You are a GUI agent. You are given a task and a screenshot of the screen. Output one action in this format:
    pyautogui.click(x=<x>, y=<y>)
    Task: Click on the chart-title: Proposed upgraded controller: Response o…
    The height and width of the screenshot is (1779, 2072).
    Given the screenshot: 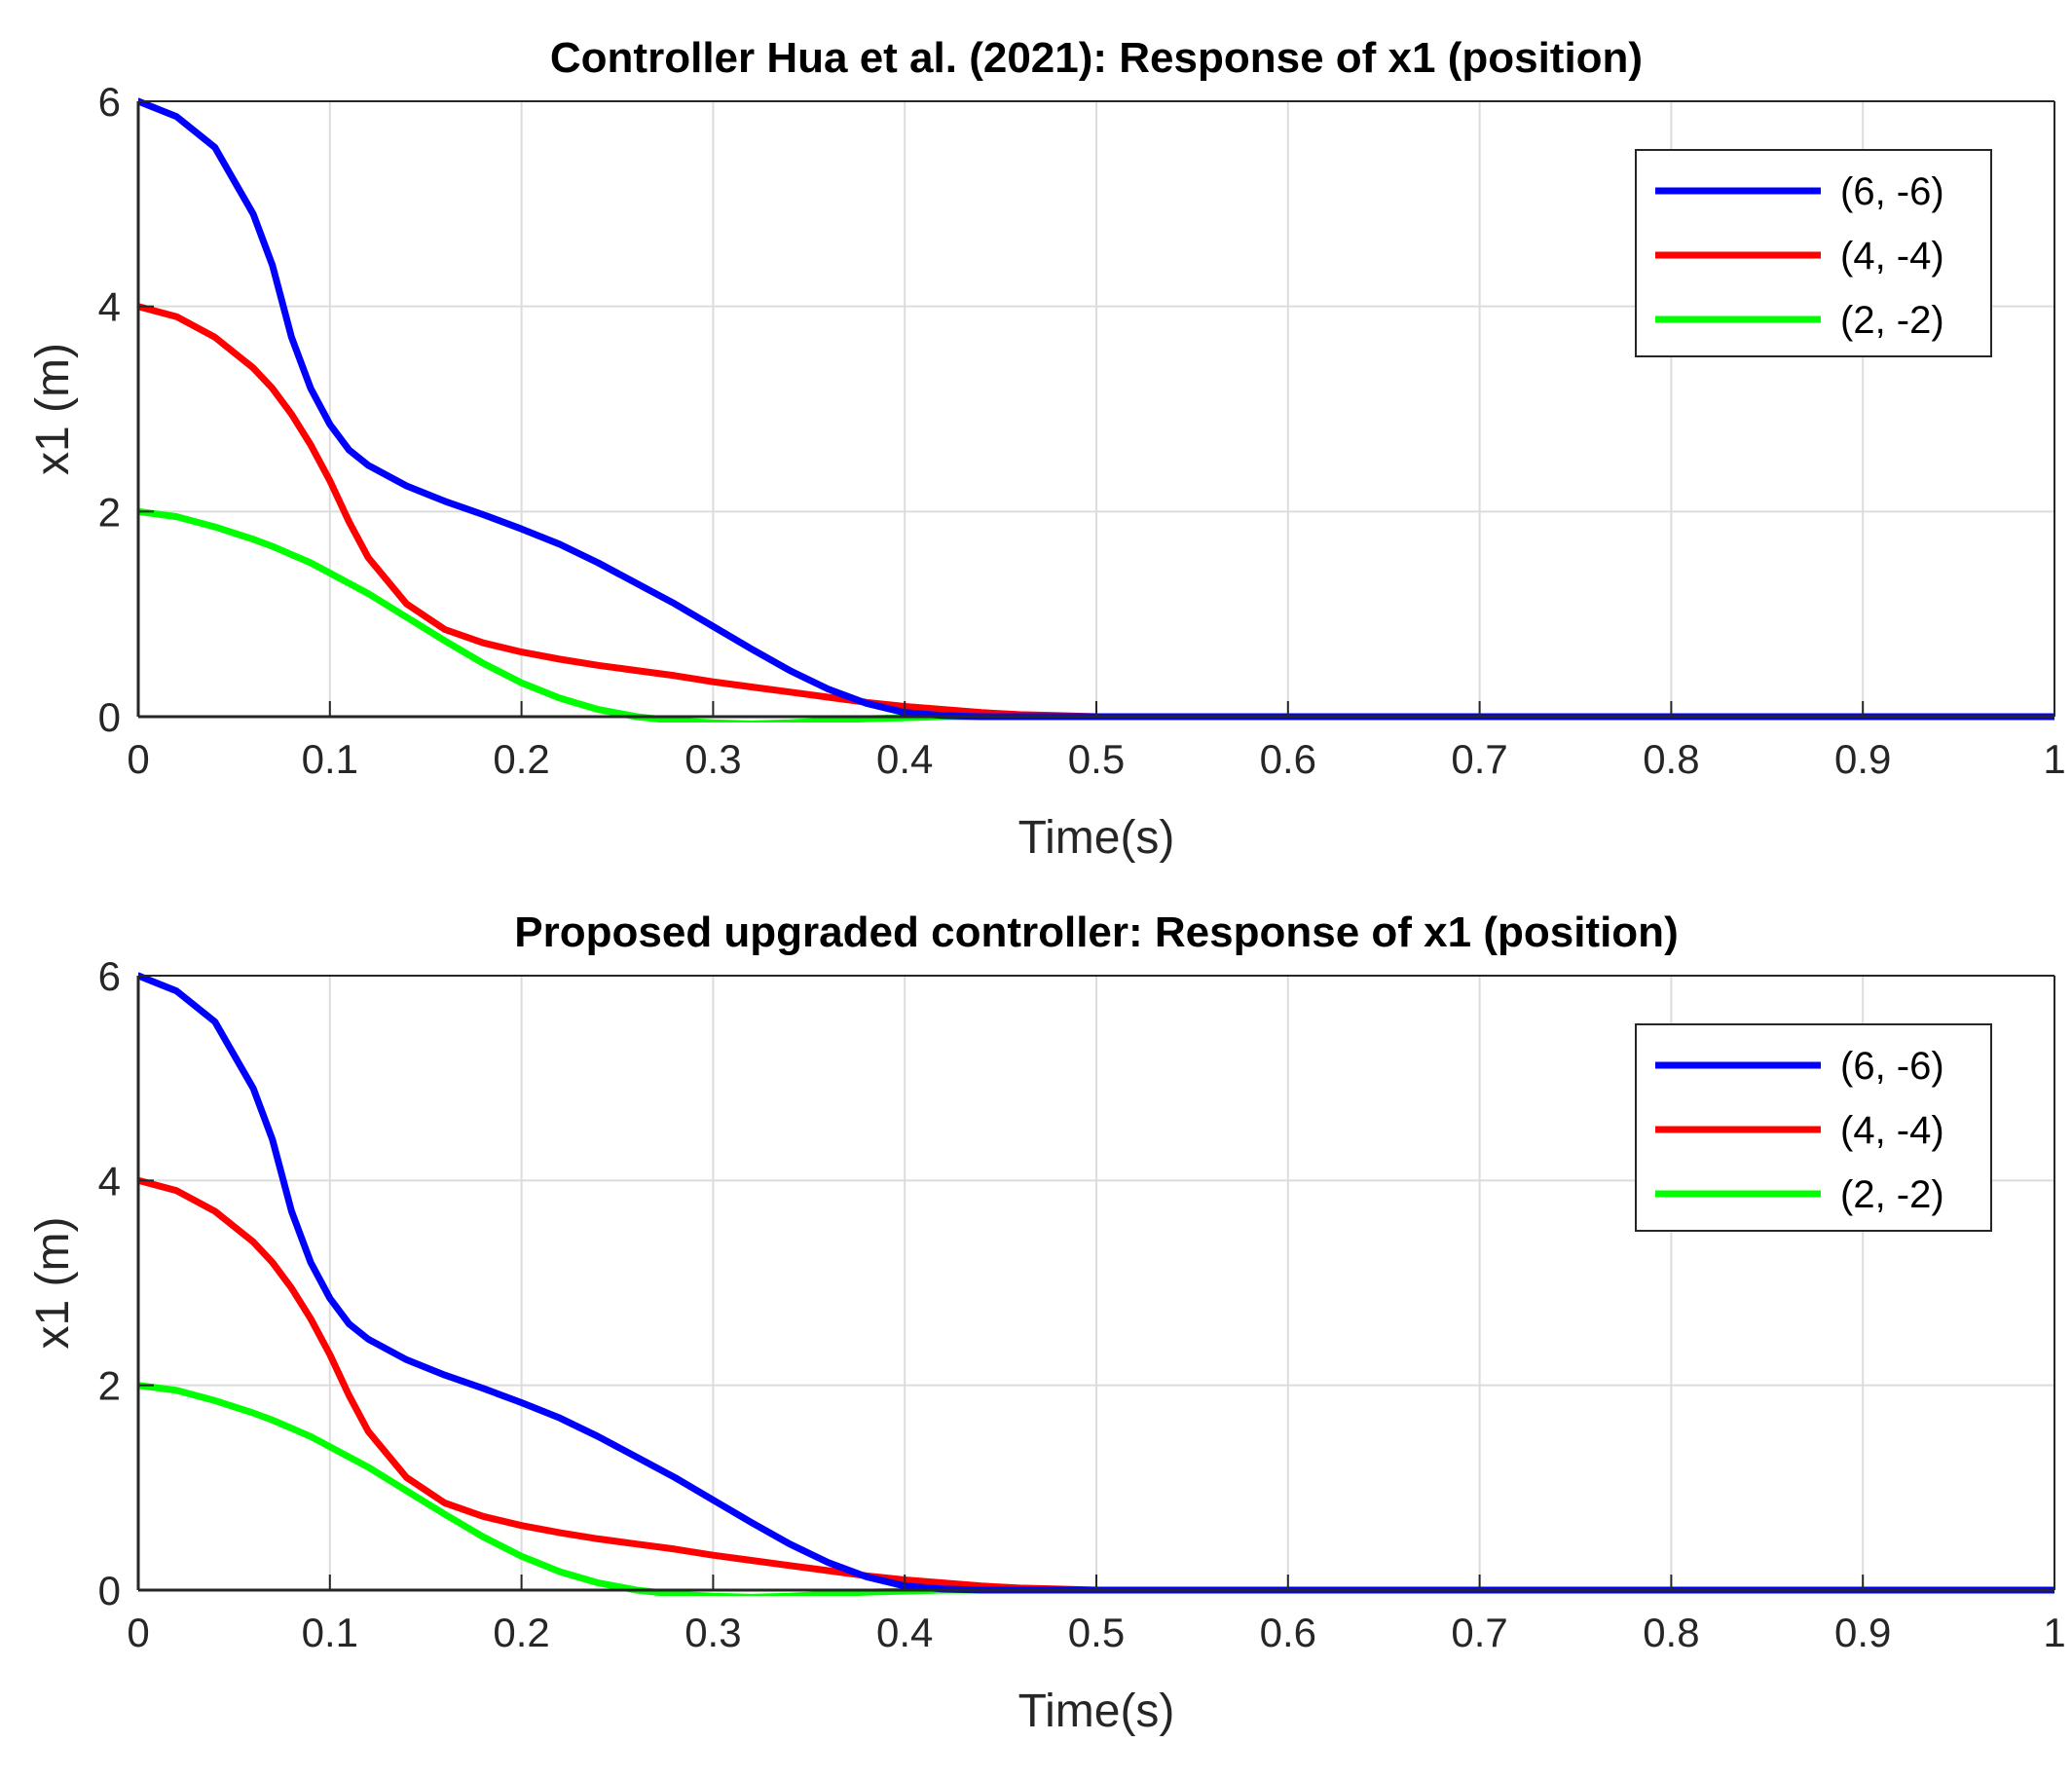 What is the action you would take?
    pyautogui.click(x=1096, y=932)
    